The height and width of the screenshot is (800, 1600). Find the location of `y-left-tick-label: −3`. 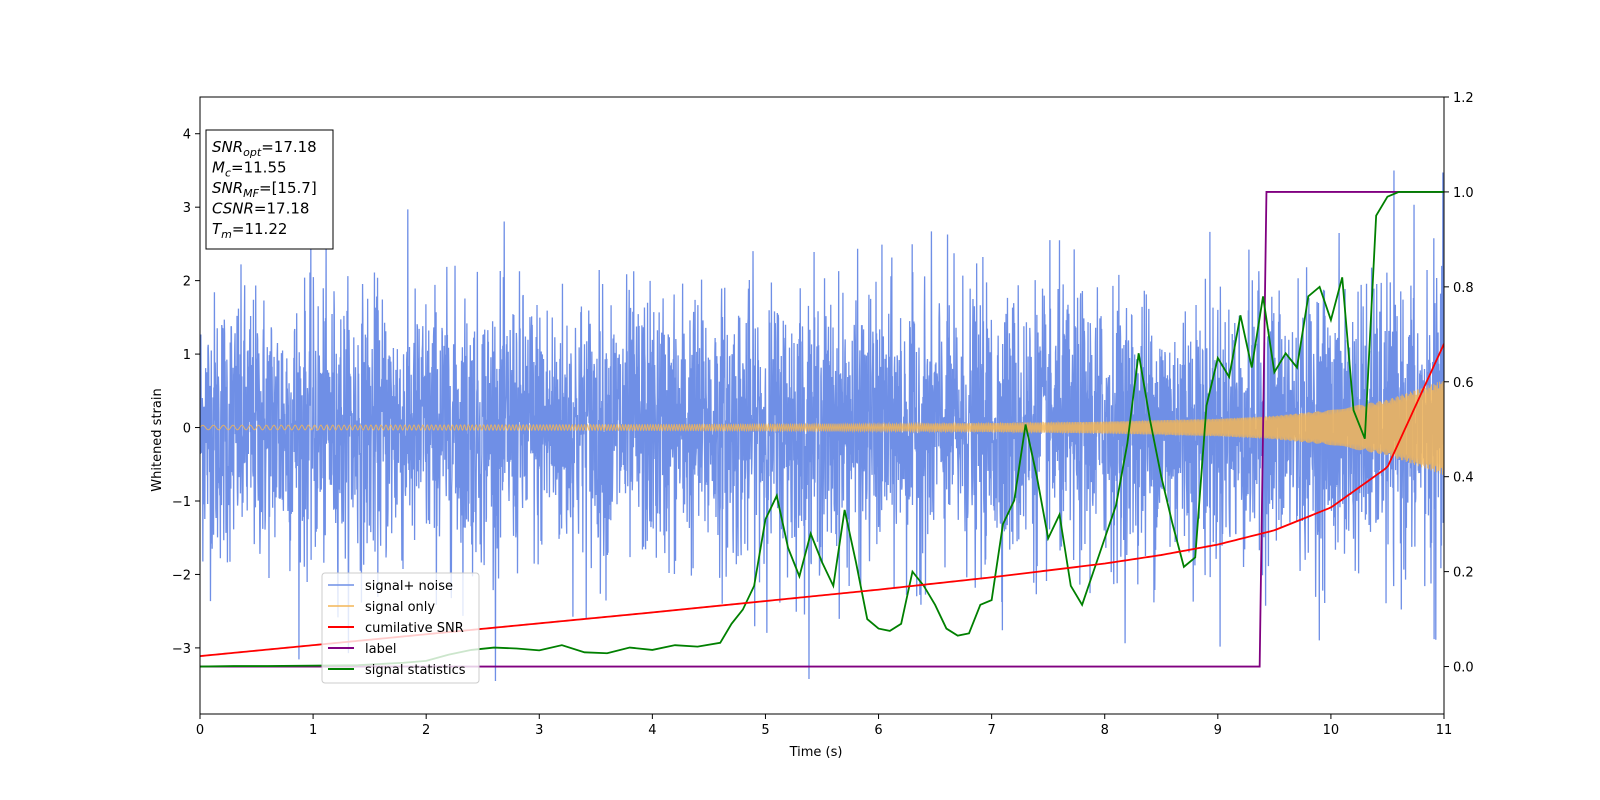

y-left-tick-label: −3 is located at coordinates (181, 649).